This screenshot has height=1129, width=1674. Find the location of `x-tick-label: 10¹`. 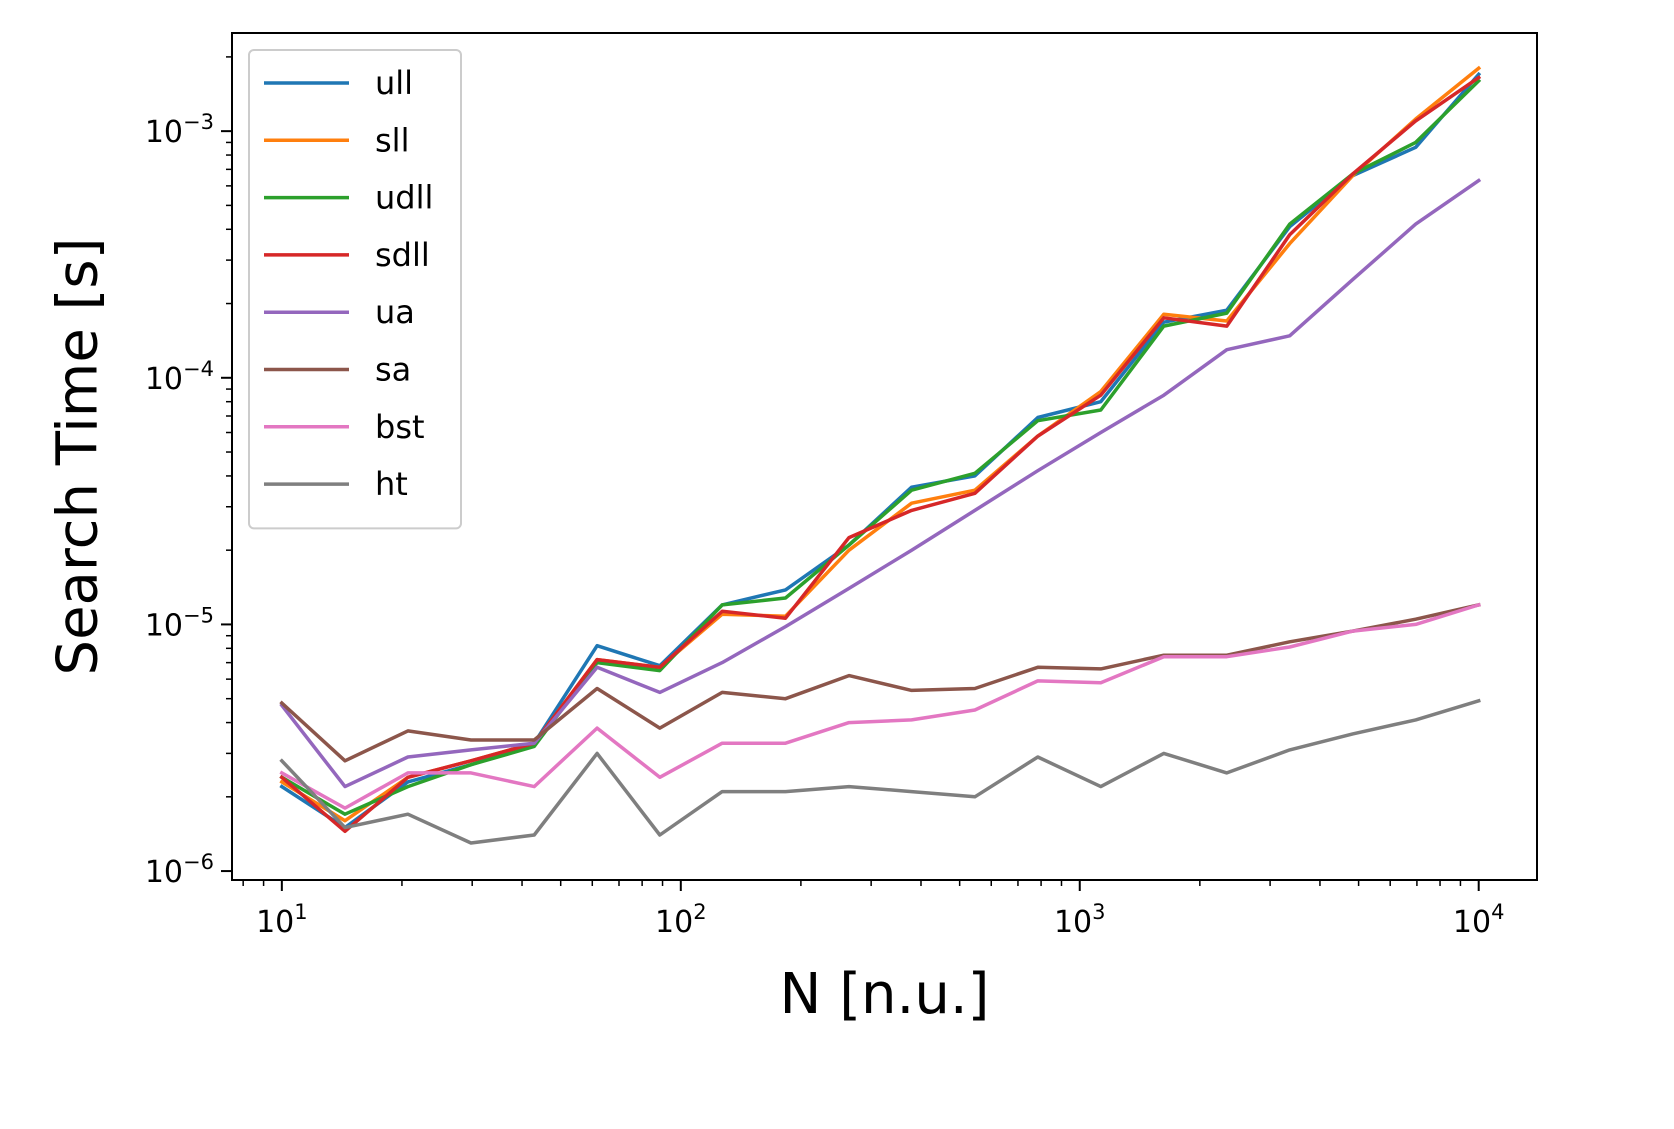

x-tick-label: 10¹ is located at coordinates (282, 920).